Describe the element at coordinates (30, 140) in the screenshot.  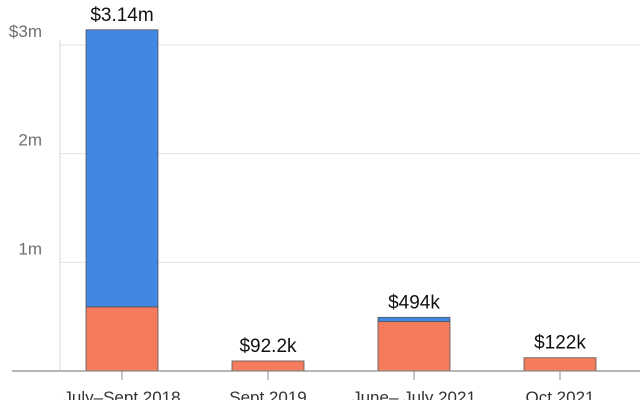
I see `y-tick-label: 2m` at that location.